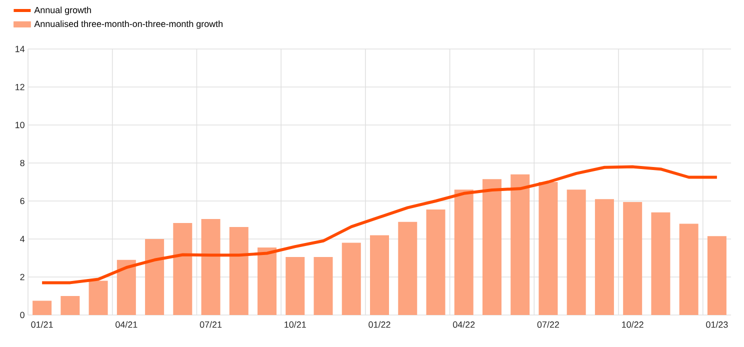 This screenshot has height=347, width=744. I want to click on y-tick-label: 12, so click(20, 87).